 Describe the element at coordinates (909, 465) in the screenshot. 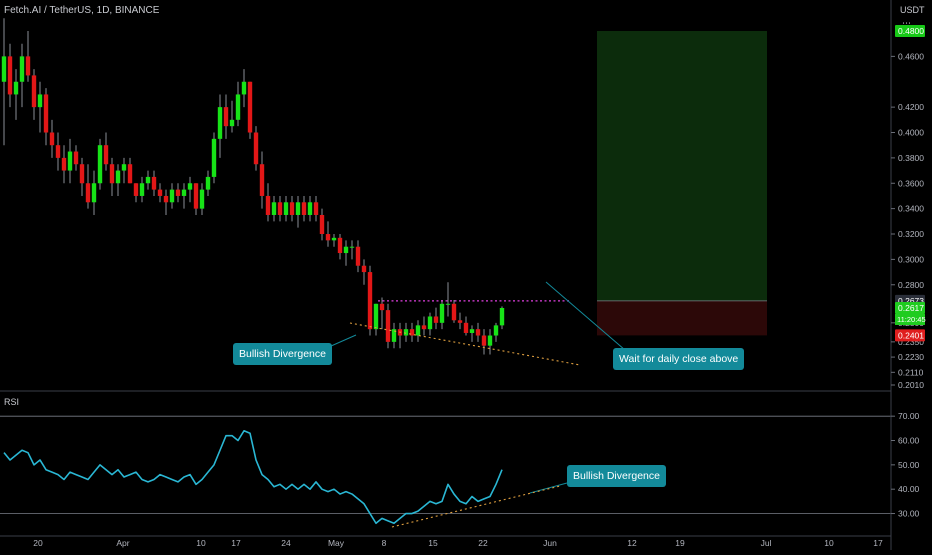

I see `rsi-tick-label: 50.00` at that location.